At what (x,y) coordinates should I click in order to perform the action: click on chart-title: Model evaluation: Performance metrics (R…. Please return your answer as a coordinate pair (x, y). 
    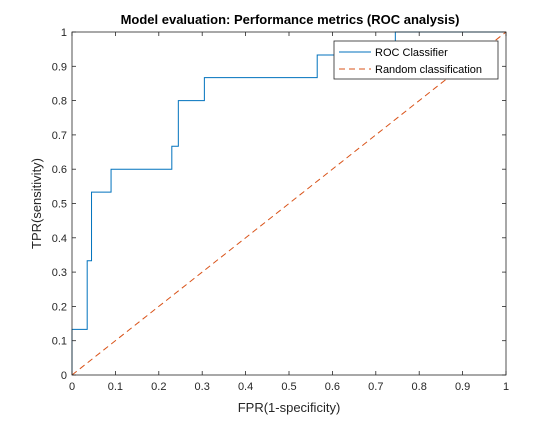
    Looking at the image, I should click on (290, 19).